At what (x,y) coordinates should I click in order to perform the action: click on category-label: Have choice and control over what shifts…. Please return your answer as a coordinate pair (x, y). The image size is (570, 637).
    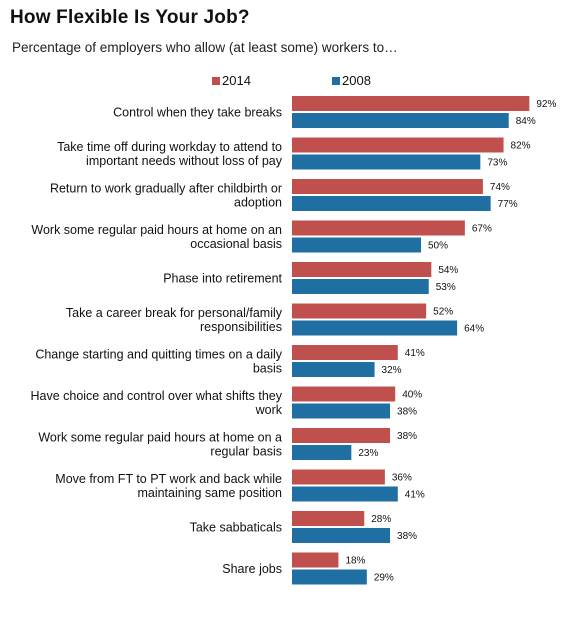
    Looking at the image, I should click on (156, 396).